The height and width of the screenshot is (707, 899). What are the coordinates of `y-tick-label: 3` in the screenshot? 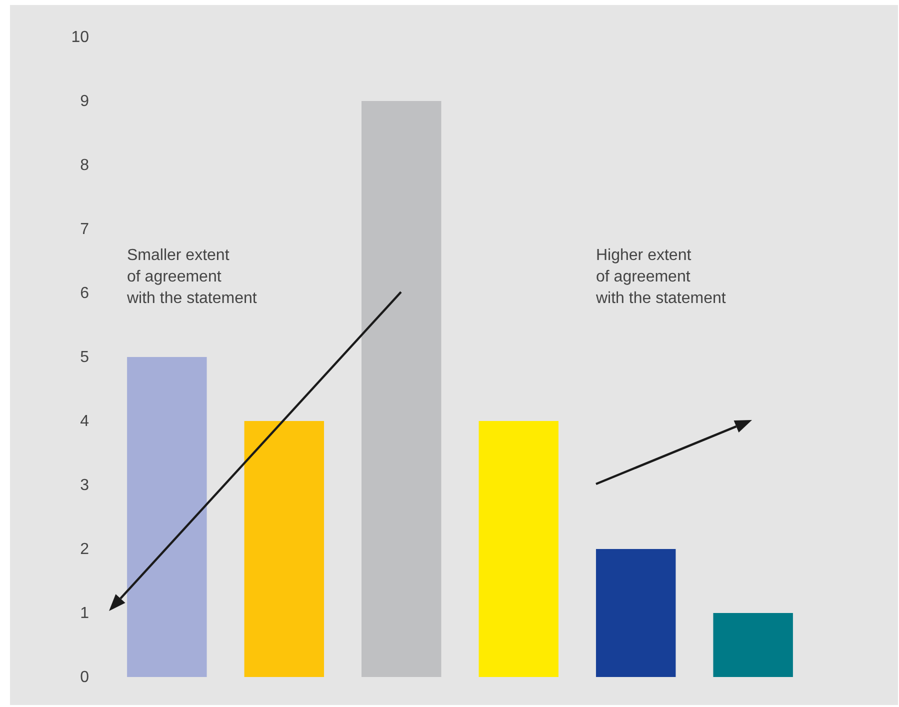 It's located at (85, 485).